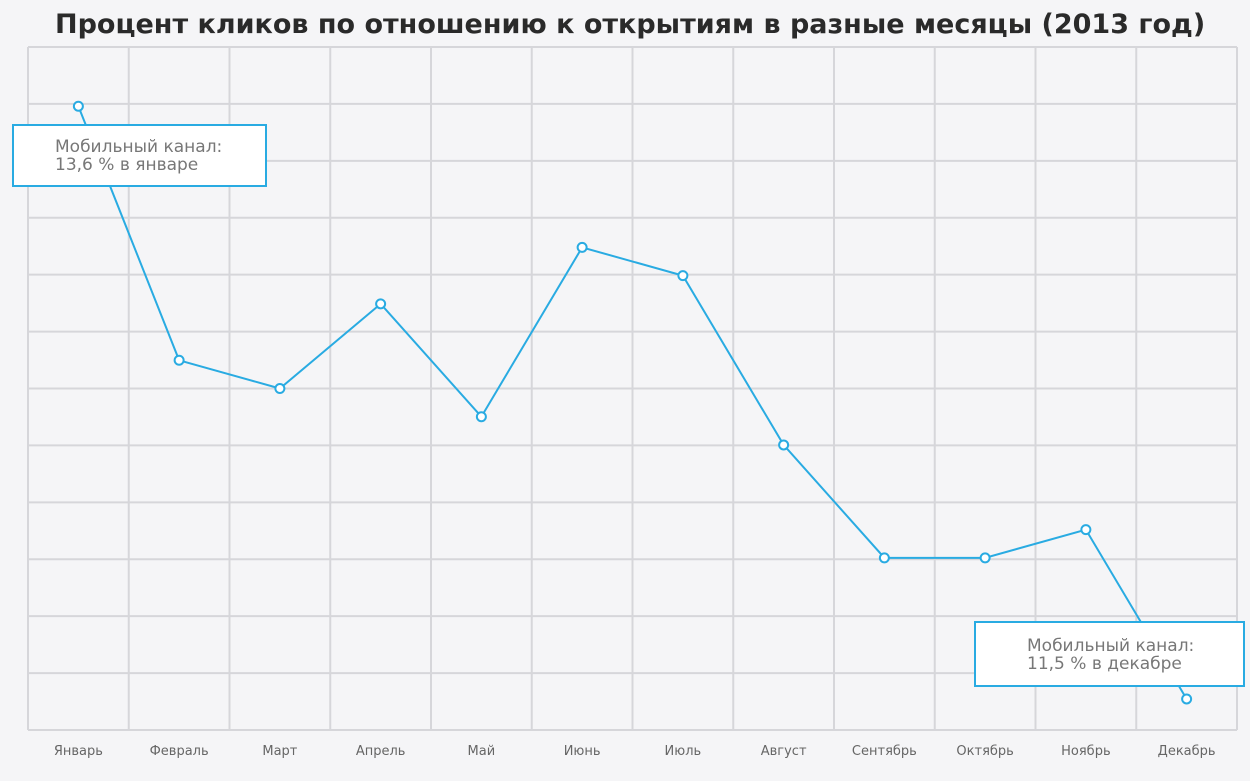  What do you see at coordinates (984, 751) in the screenshot?
I see `x-tick-label: Октябрь` at bounding box center [984, 751].